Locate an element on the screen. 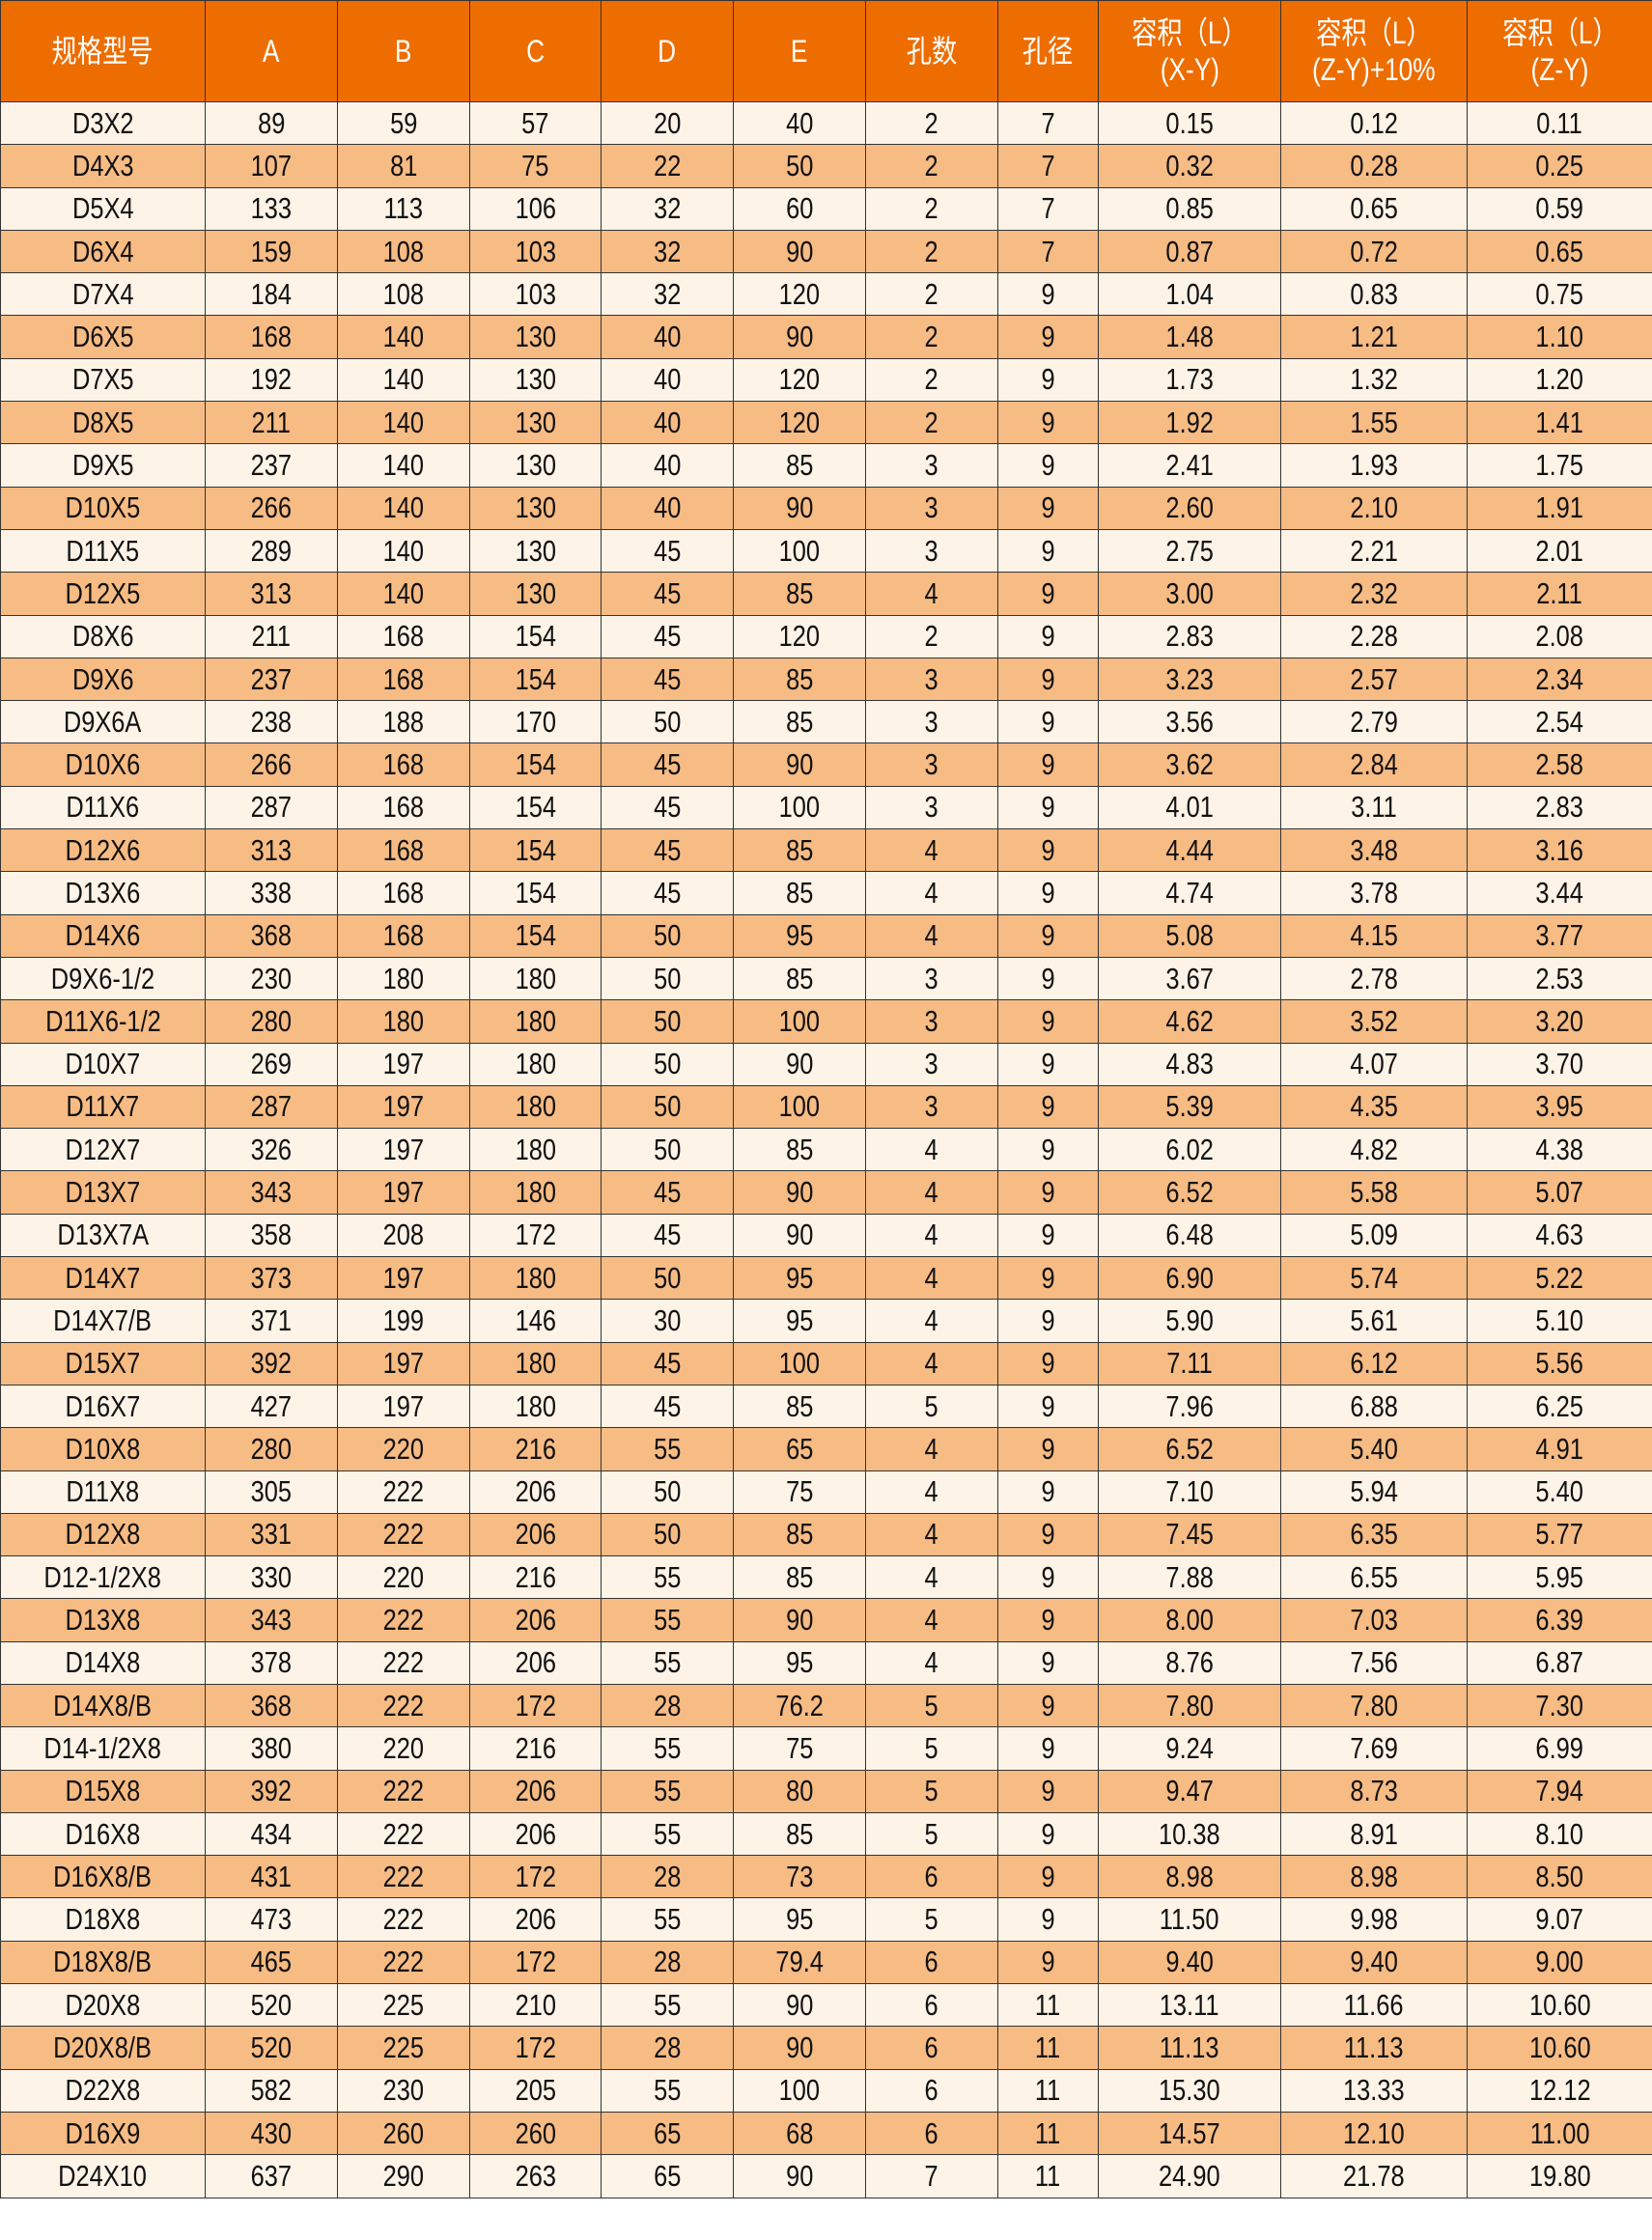 The height and width of the screenshot is (2240, 1652). cell-text: 1.41 is located at coordinates (1560, 422).